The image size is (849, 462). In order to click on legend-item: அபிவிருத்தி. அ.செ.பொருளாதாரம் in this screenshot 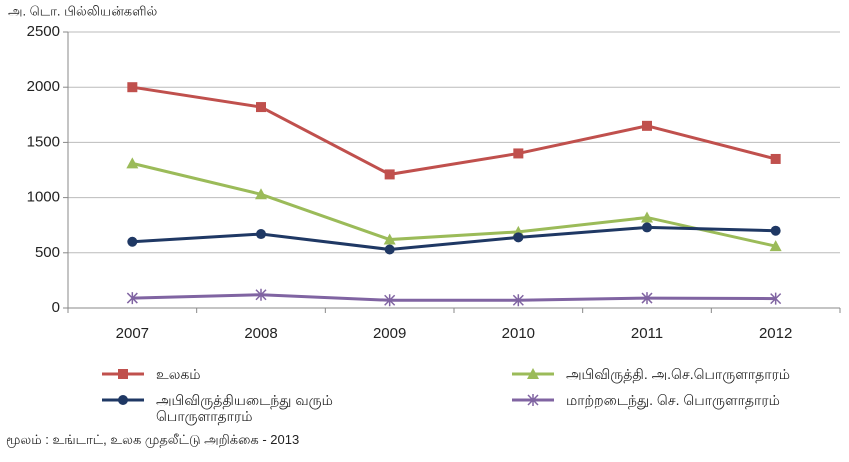, I will do `click(673, 374)`.